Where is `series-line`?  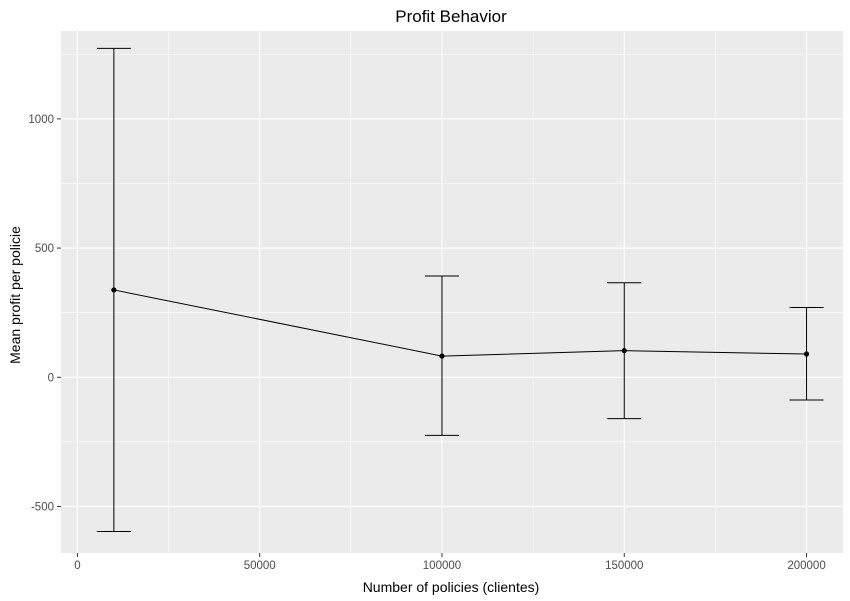 series-line is located at coordinates (460, 323).